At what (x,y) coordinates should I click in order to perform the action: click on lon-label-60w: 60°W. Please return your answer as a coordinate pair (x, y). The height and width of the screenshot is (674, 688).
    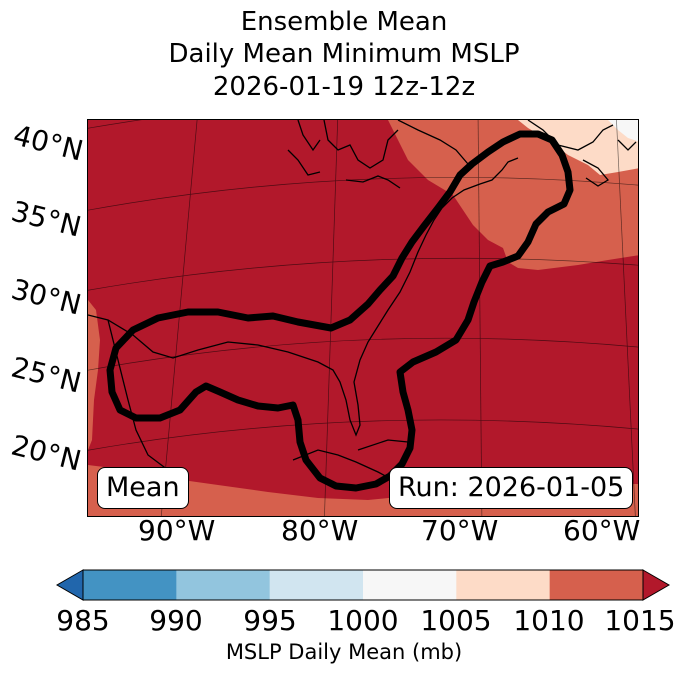
    Looking at the image, I should click on (602, 530).